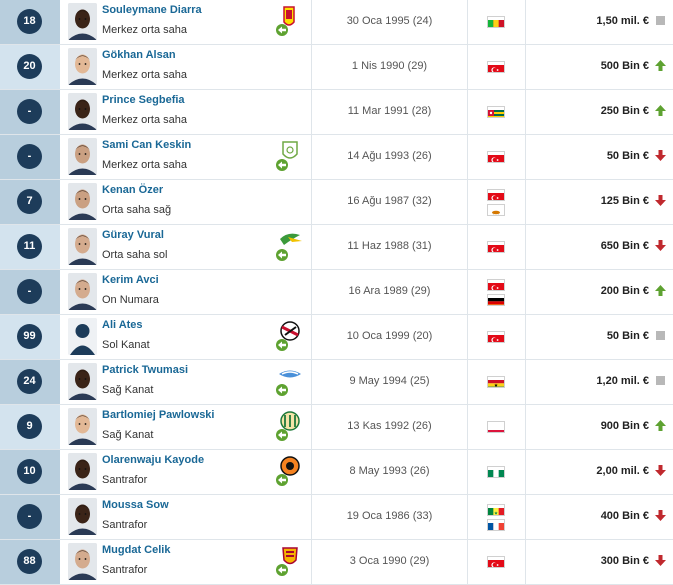 The height and width of the screenshot is (585, 673). What do you see at coordinates (135, 505) in the screenshot?
I see `player-name-link: Moussa Sow` at bounding box center [135, 505].